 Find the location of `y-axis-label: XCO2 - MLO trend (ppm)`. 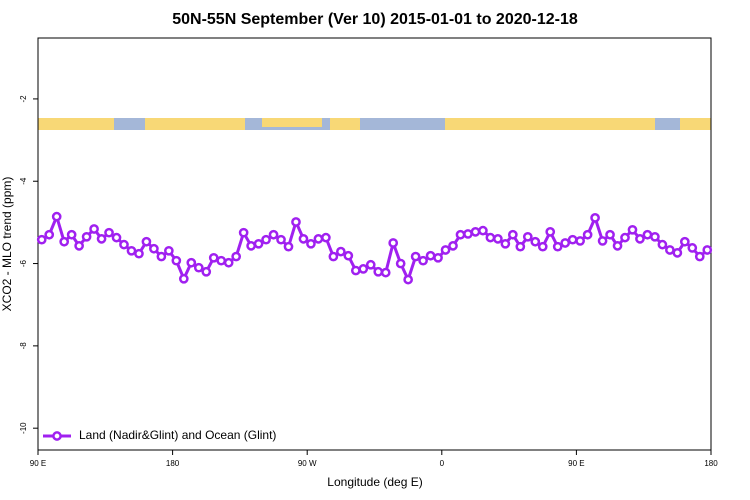

y-axis-label: XCO2 - MLO trend (ppm) is located at coordinates (7, 244).